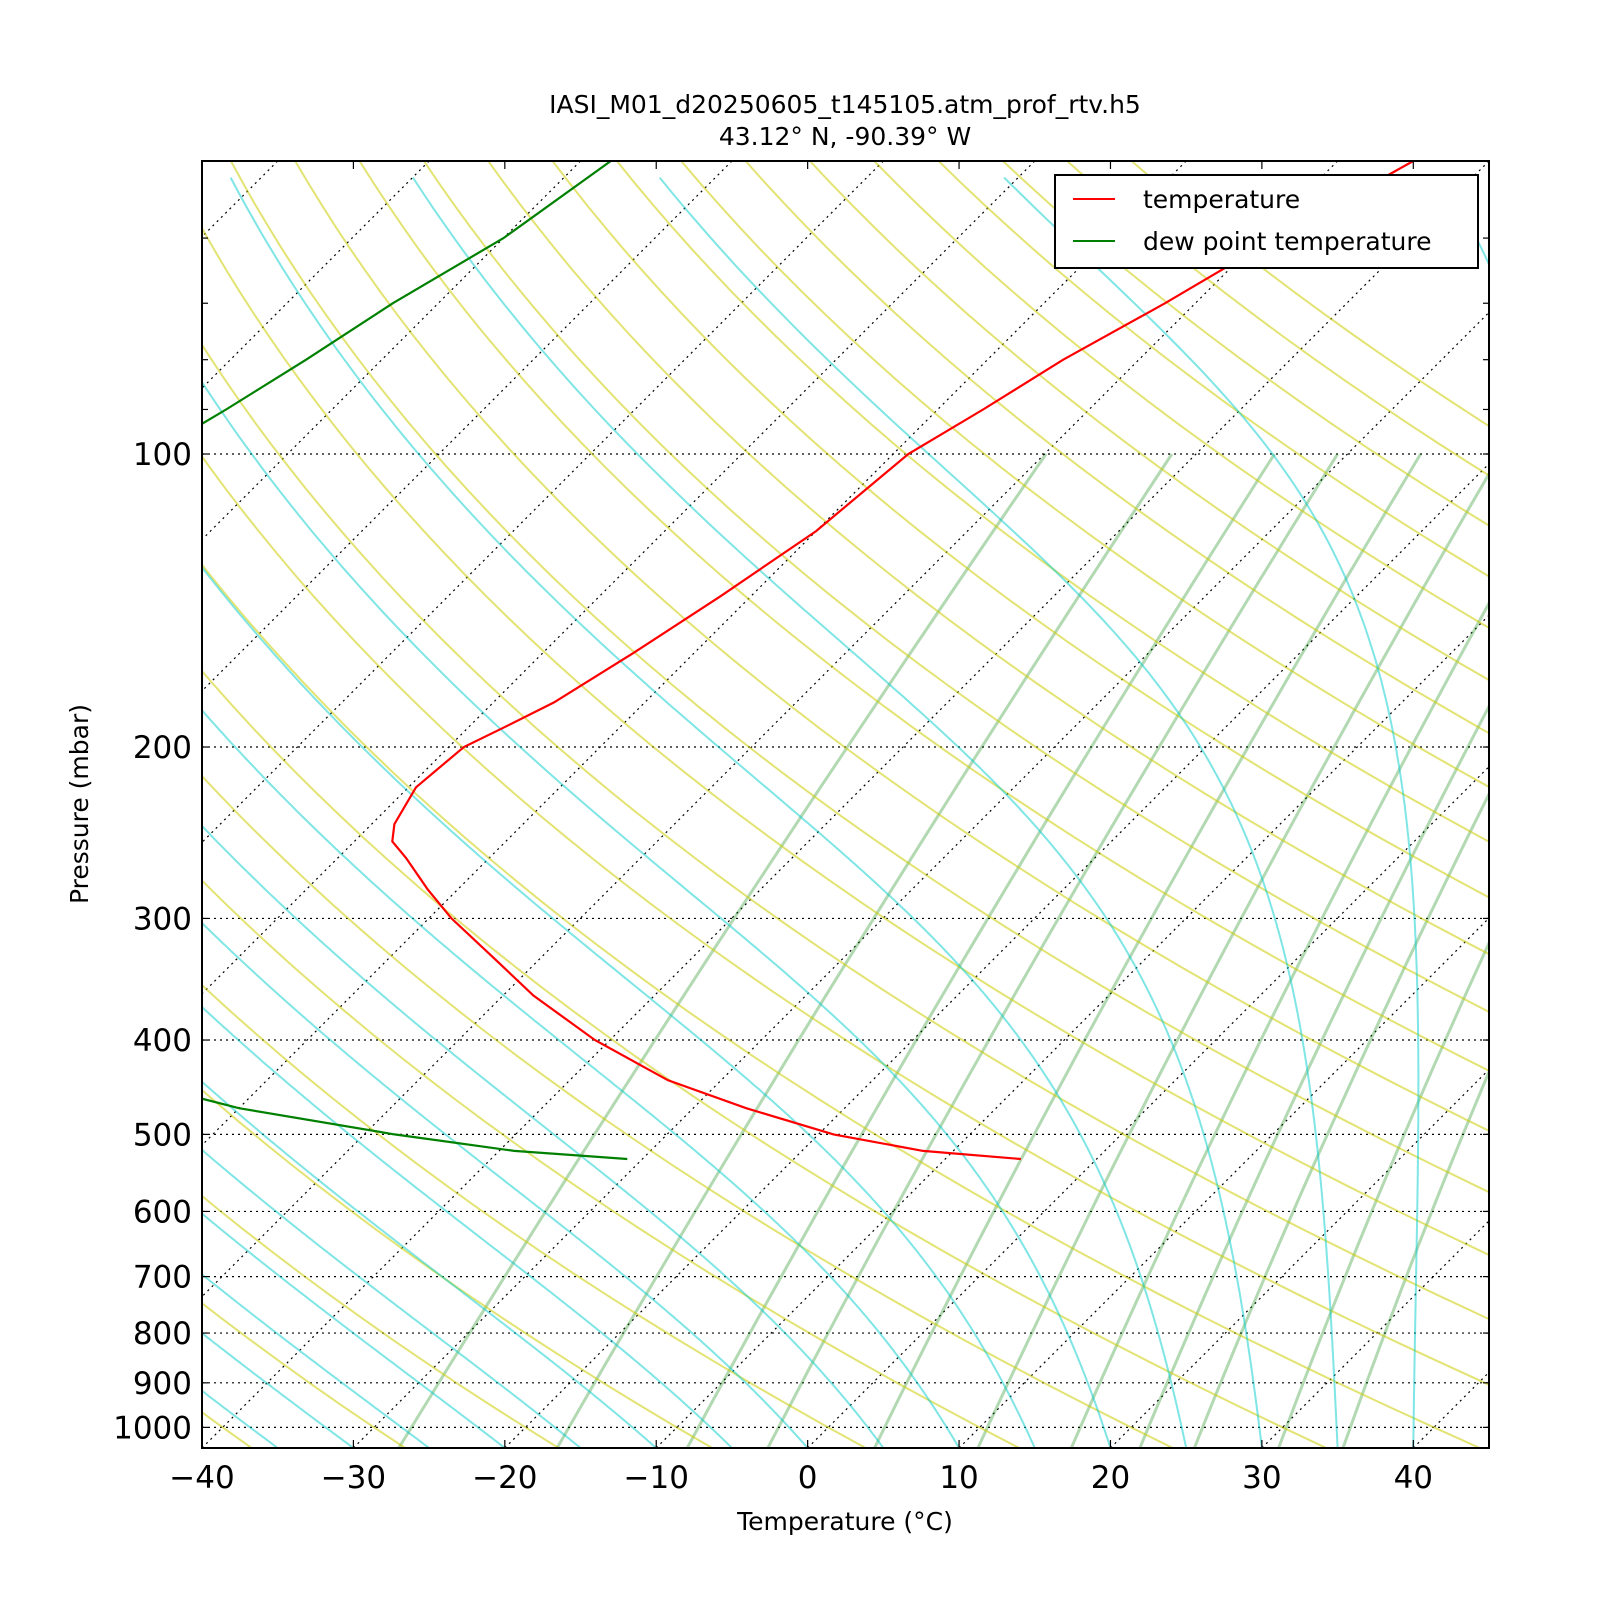  Describe the element at coordinates (162, 1334) in the screenshot. I see `y-tick-label: 800` at that location.